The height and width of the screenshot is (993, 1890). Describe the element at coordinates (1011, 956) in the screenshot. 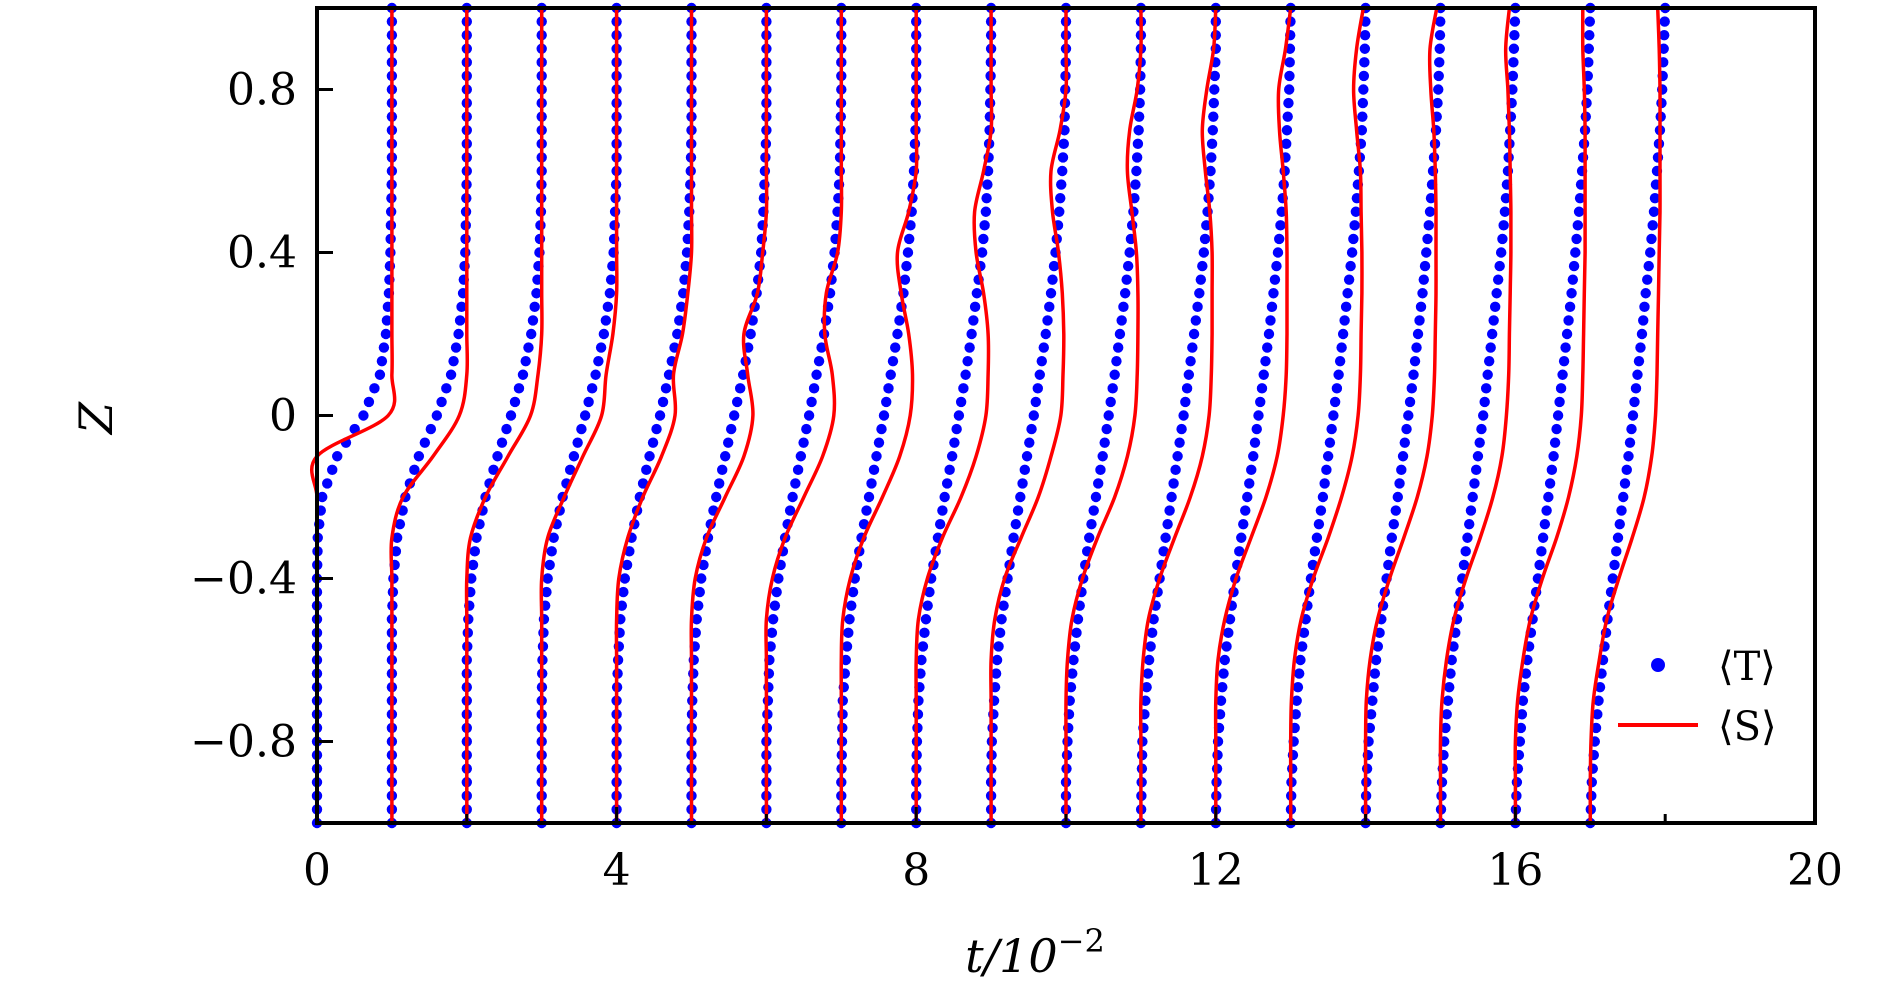

I see `x-axis-title-var: t/10` at that location.